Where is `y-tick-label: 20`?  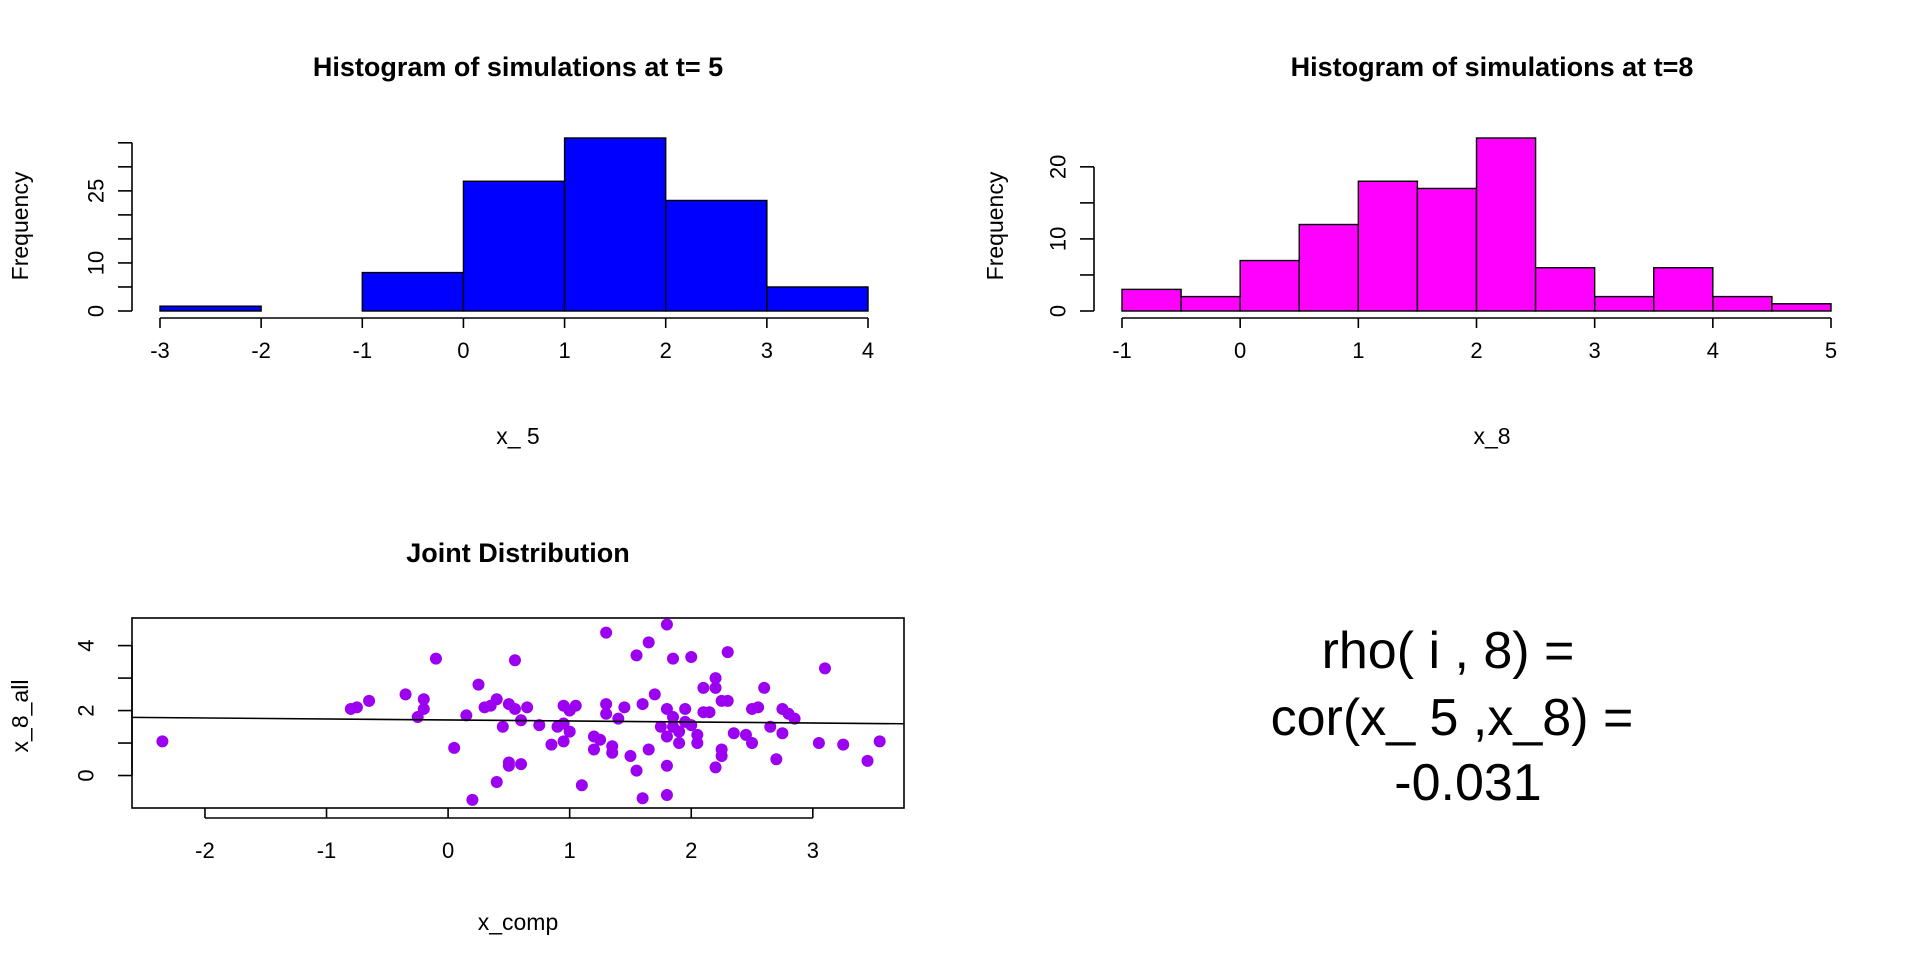
y-tick-label: 20 is located at coordinates (1058, 167).